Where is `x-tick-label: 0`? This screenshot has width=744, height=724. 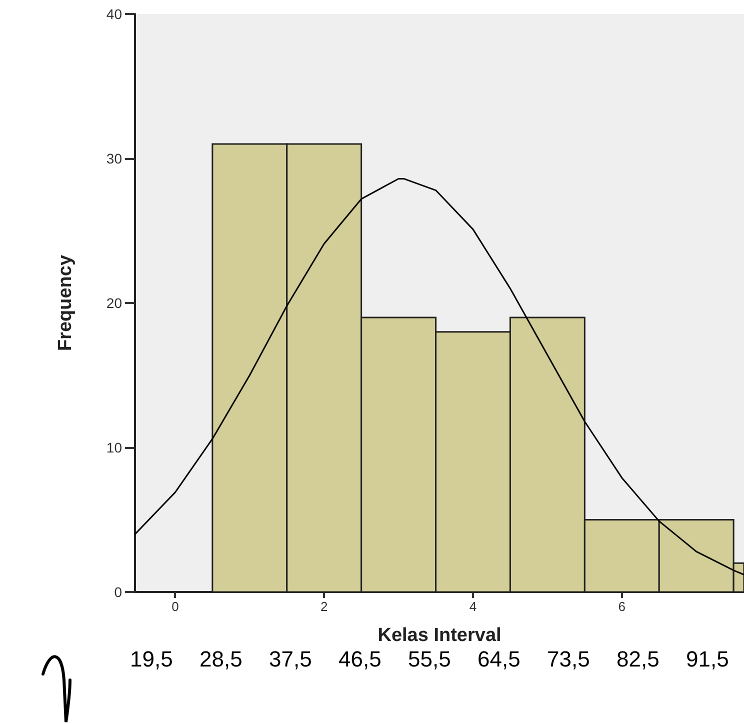
x-tick-label: 0 is located at coordinates (175, 606).